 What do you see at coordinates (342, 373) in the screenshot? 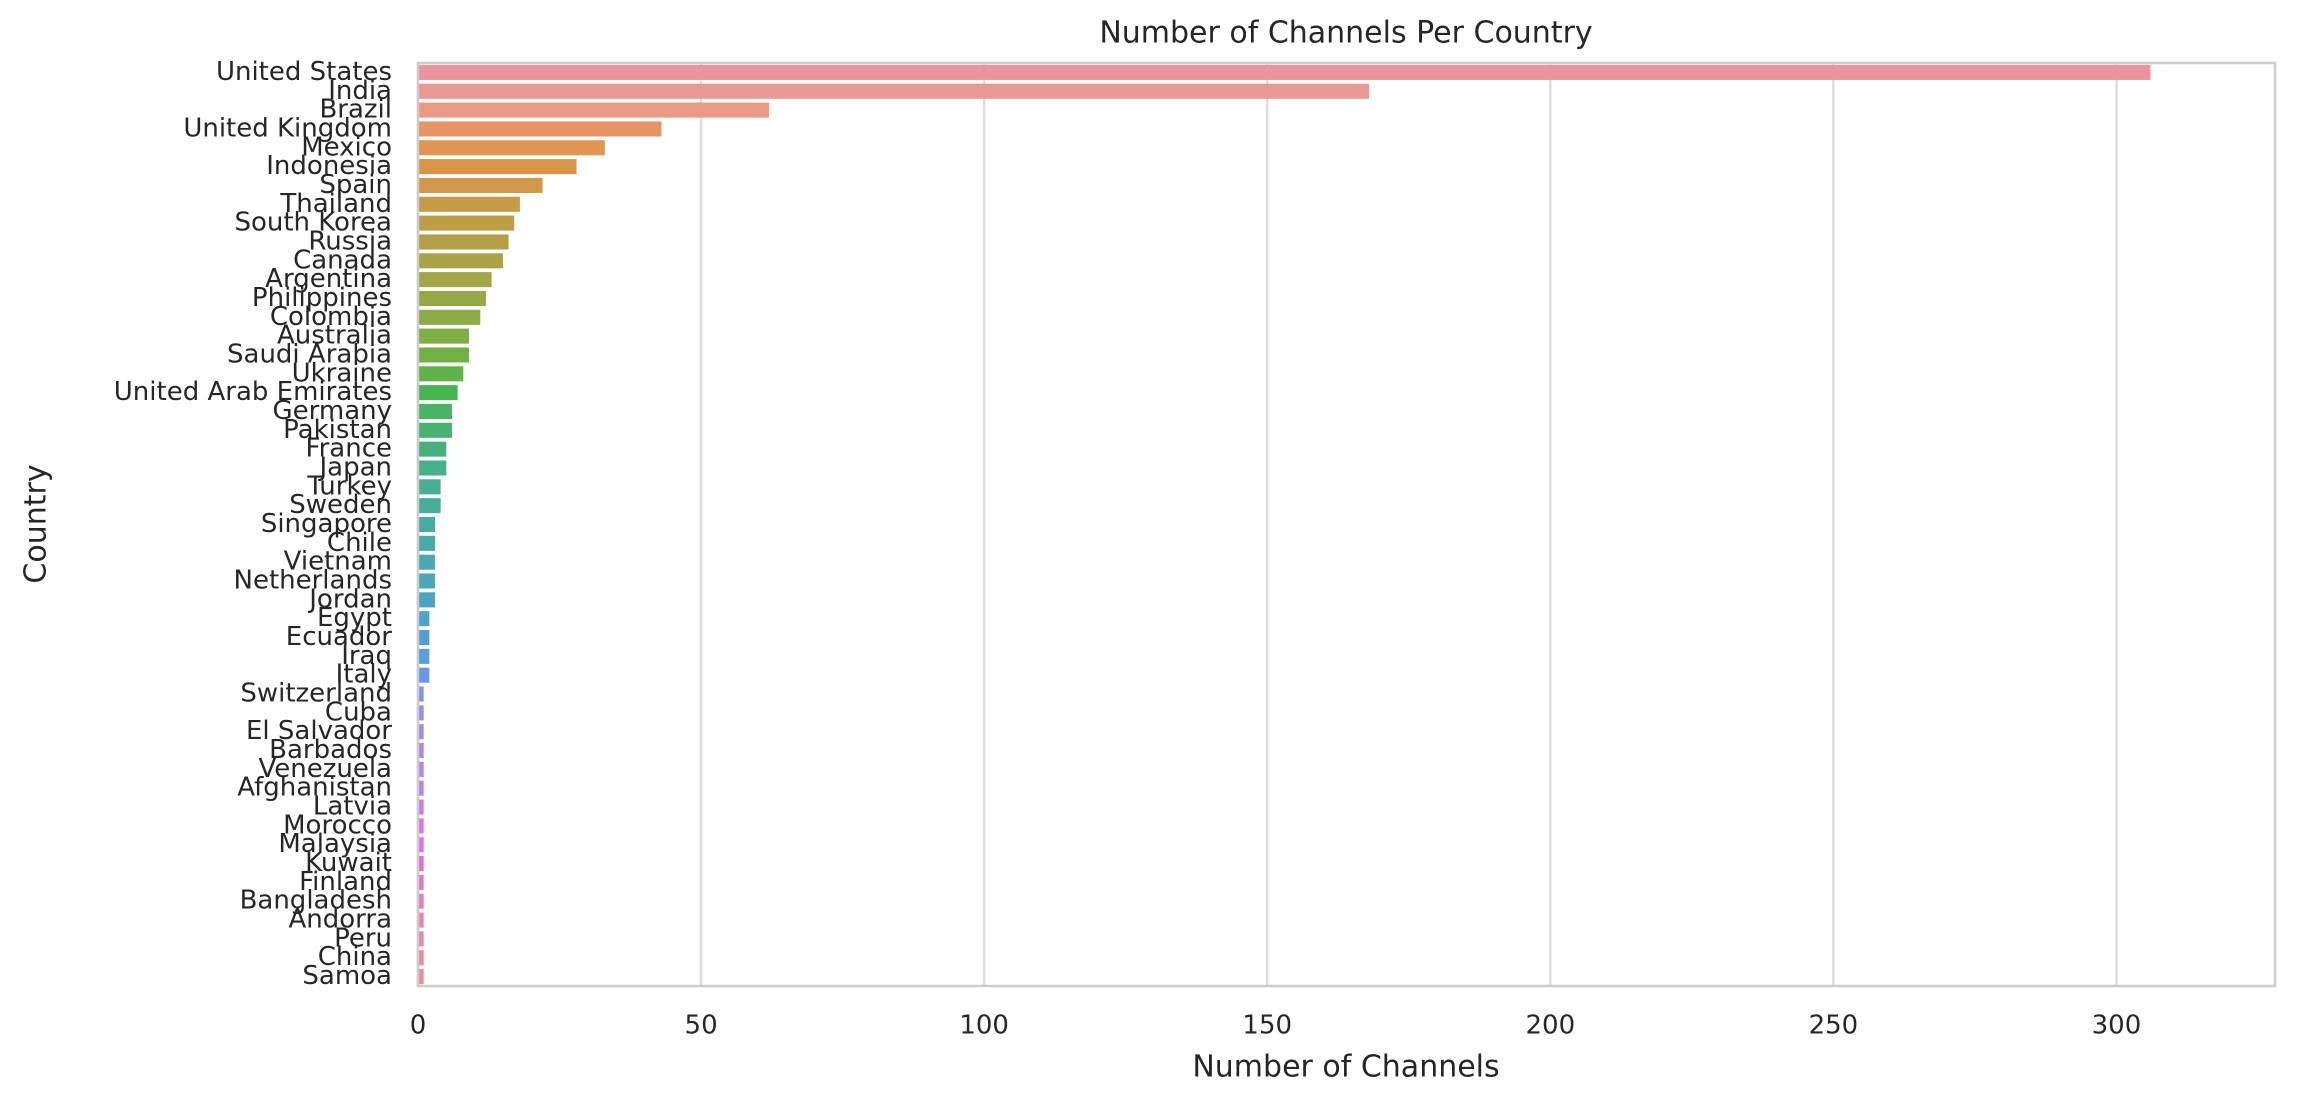
I see `y-tick-label: Ukraine` at bounding box center [342, 373].